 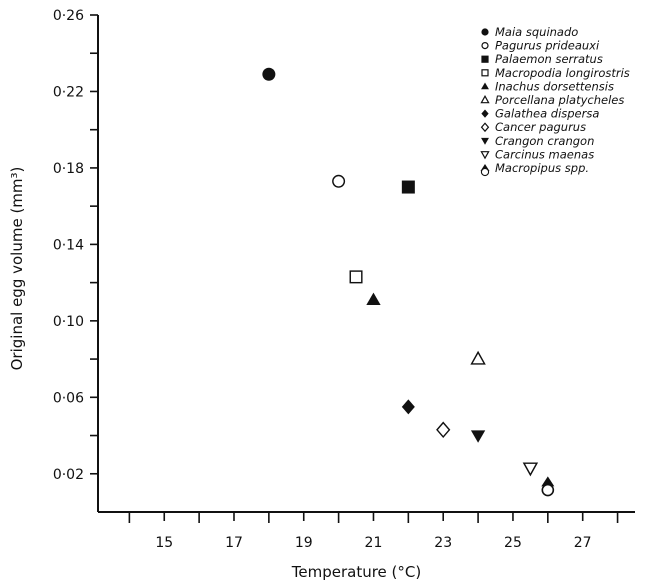 I want to click on y-tick-label: 0·10, so click(x=68, y=322).